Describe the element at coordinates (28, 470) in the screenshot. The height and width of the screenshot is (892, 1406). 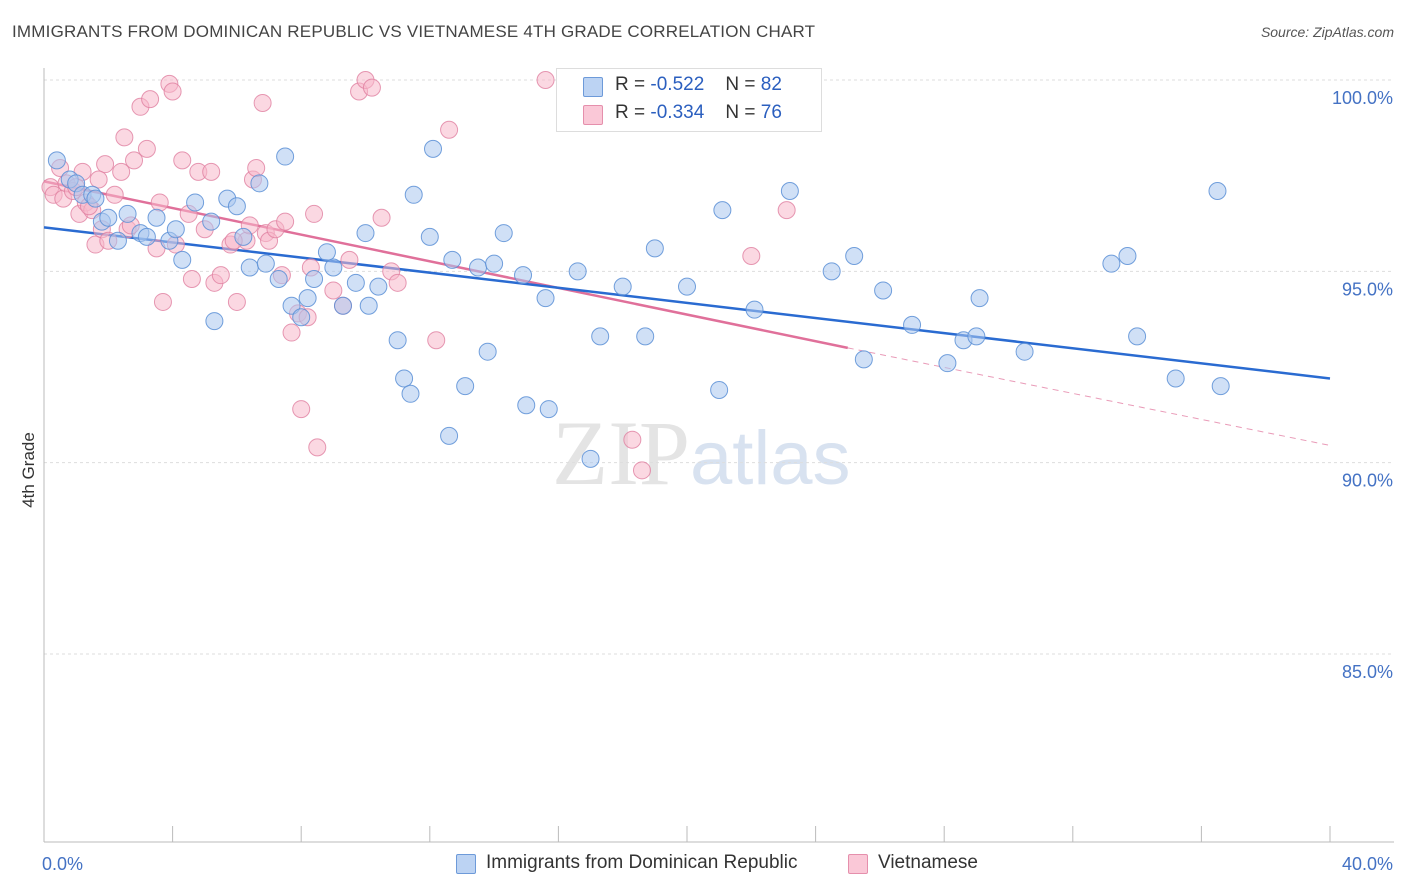
I see `y-axis-title: 4th Grade` at that location.